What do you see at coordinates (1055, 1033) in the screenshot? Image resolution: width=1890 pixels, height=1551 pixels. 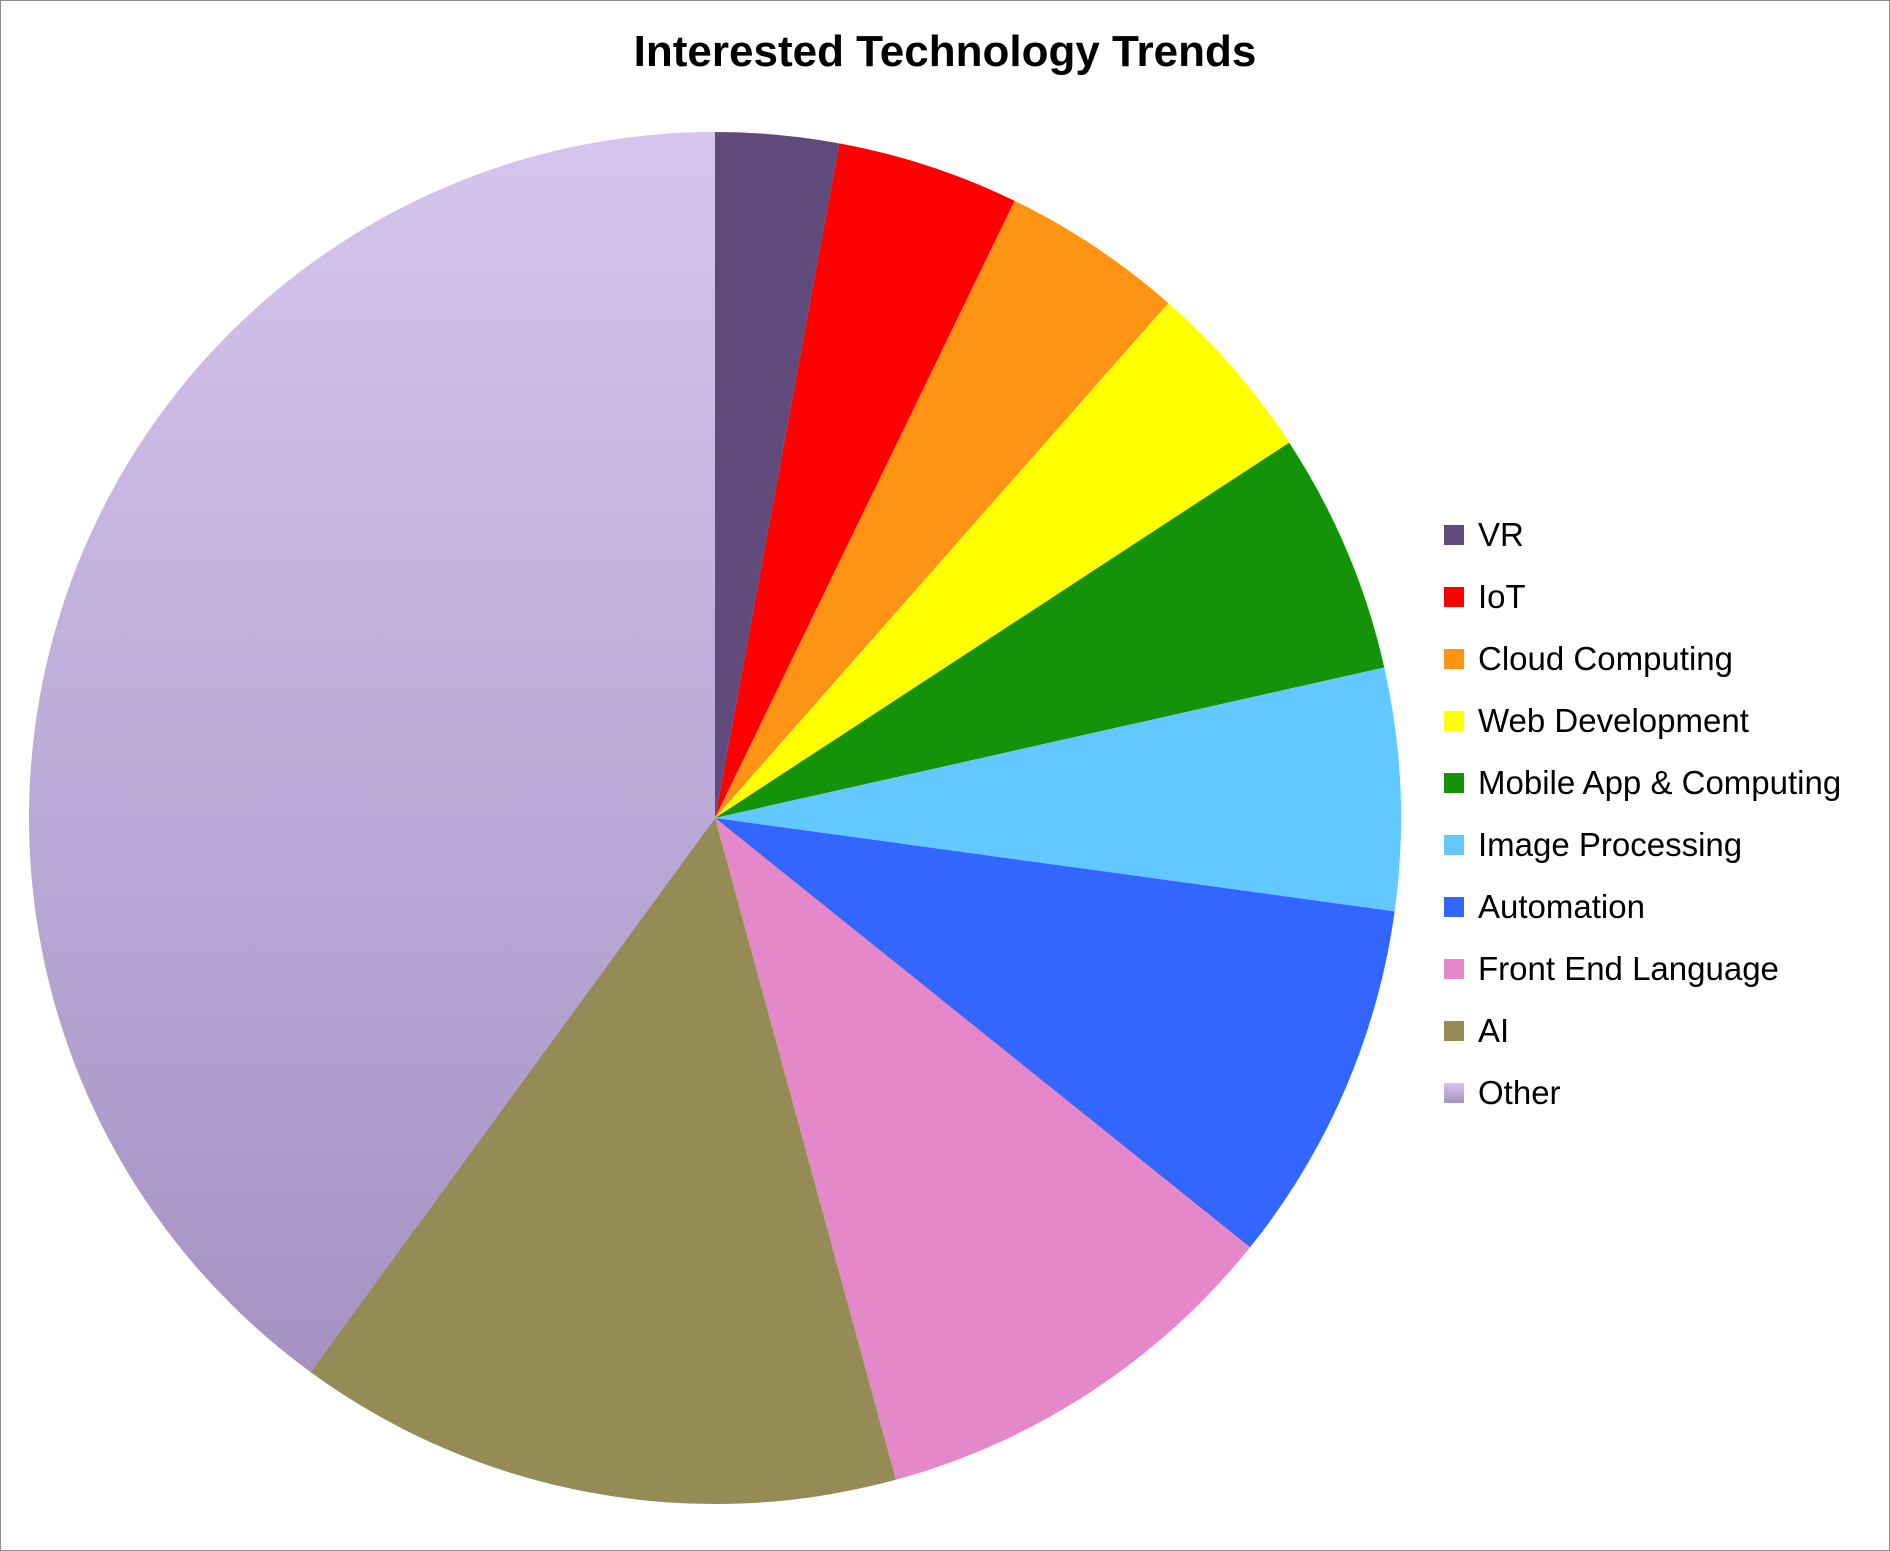 I see `pie-slice-automation` at bounding box center [1055, 1033].